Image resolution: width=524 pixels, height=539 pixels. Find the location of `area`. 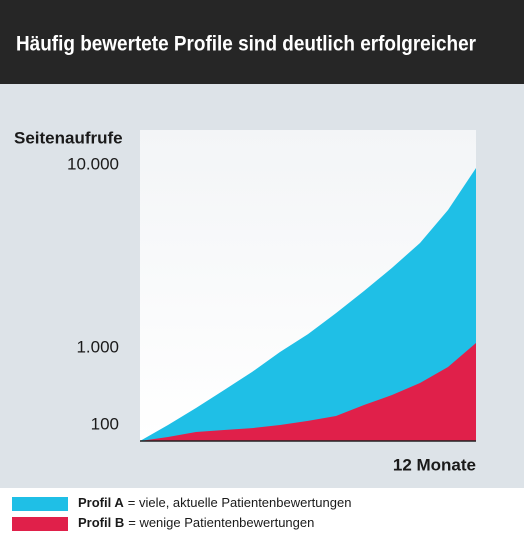

area is located at coordinates (308, 391).